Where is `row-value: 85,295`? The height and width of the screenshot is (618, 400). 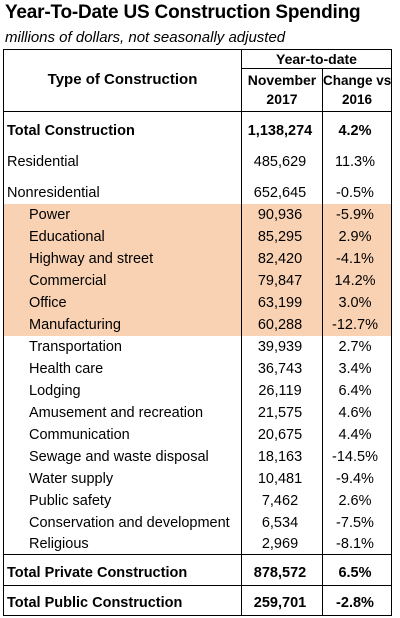 row-value: 85,295 is located at coordinates (280, 237).